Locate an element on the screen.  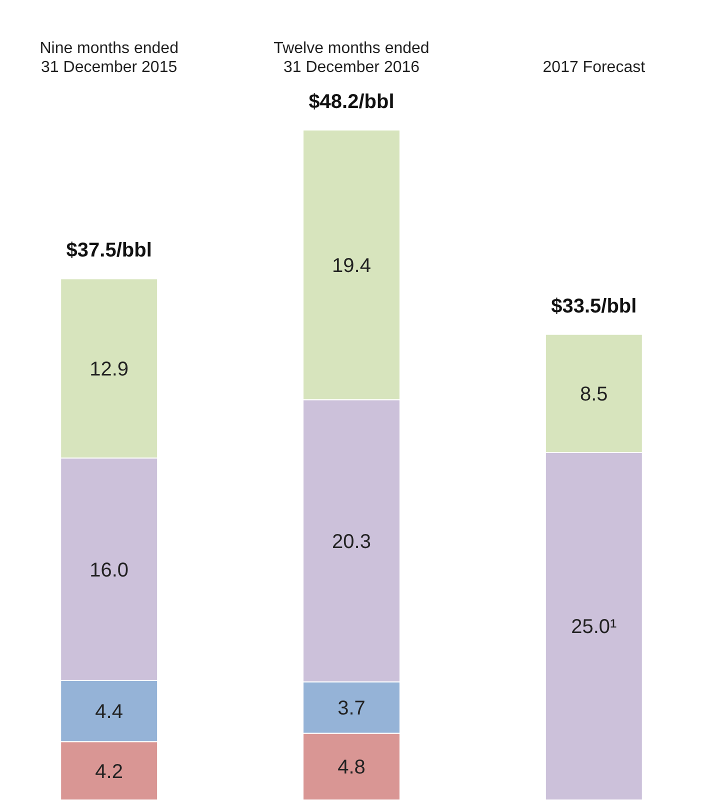
data-label: 12.9 is located at coordinates (109, 369).